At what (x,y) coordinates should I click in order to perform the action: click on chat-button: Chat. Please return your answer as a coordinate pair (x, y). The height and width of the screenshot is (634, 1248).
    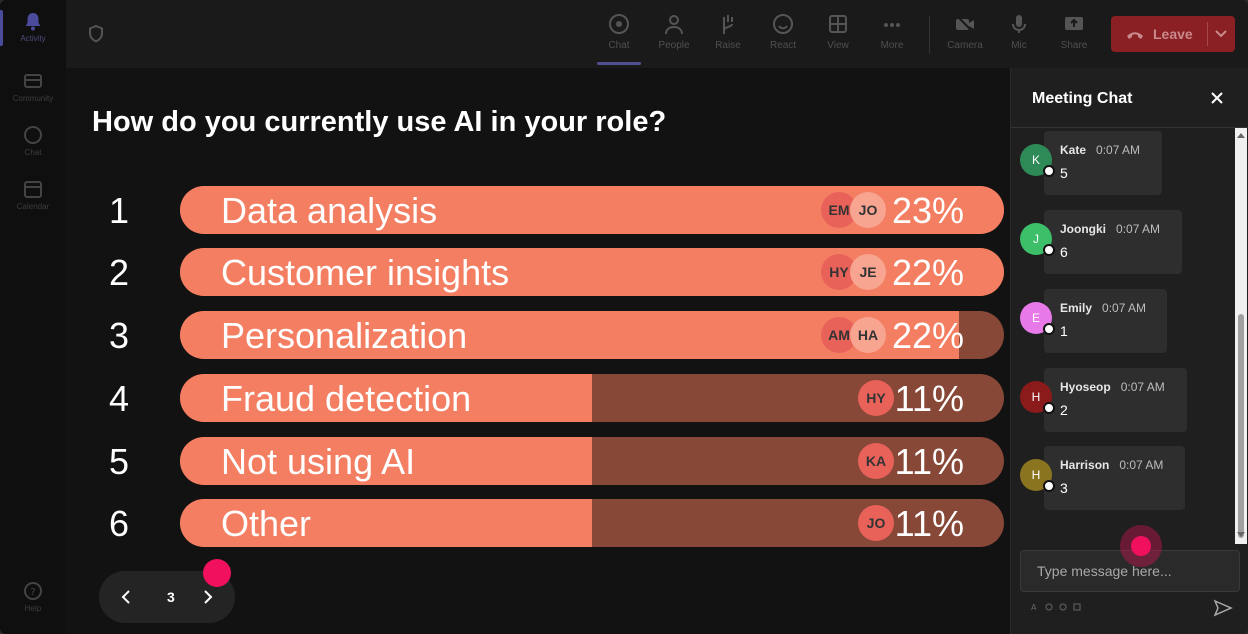
    Looking at the image, I should click on (619, 37).